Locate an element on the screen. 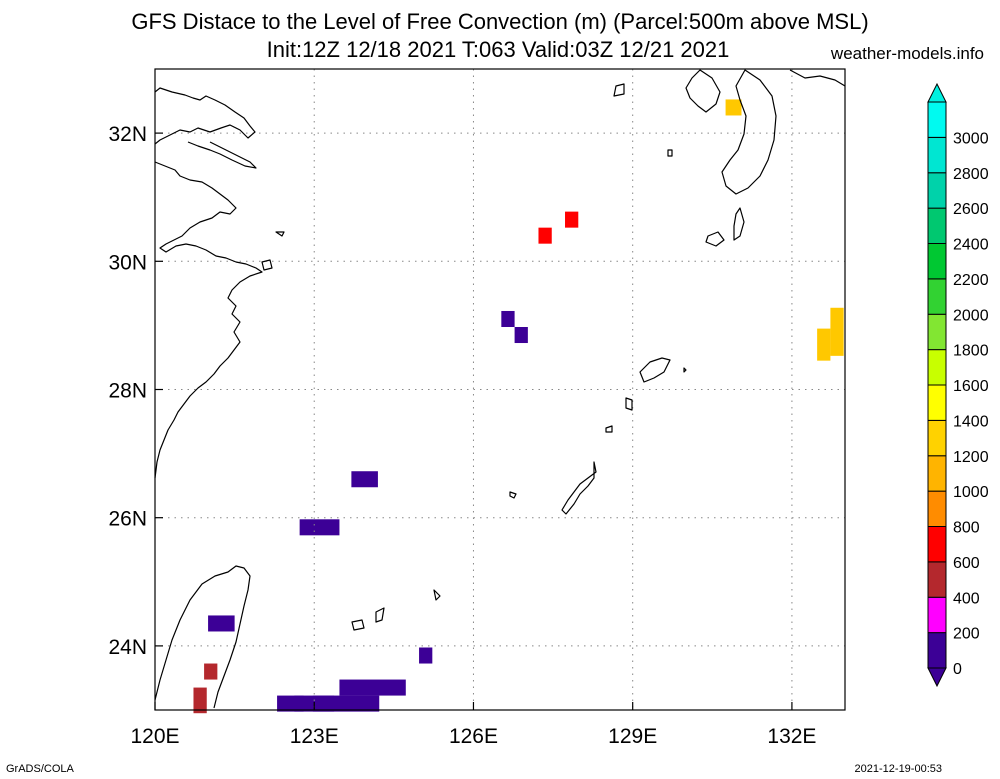 The image size is (1000, 779). colorbar-label: 1200 is located at coordinates (971, 457).